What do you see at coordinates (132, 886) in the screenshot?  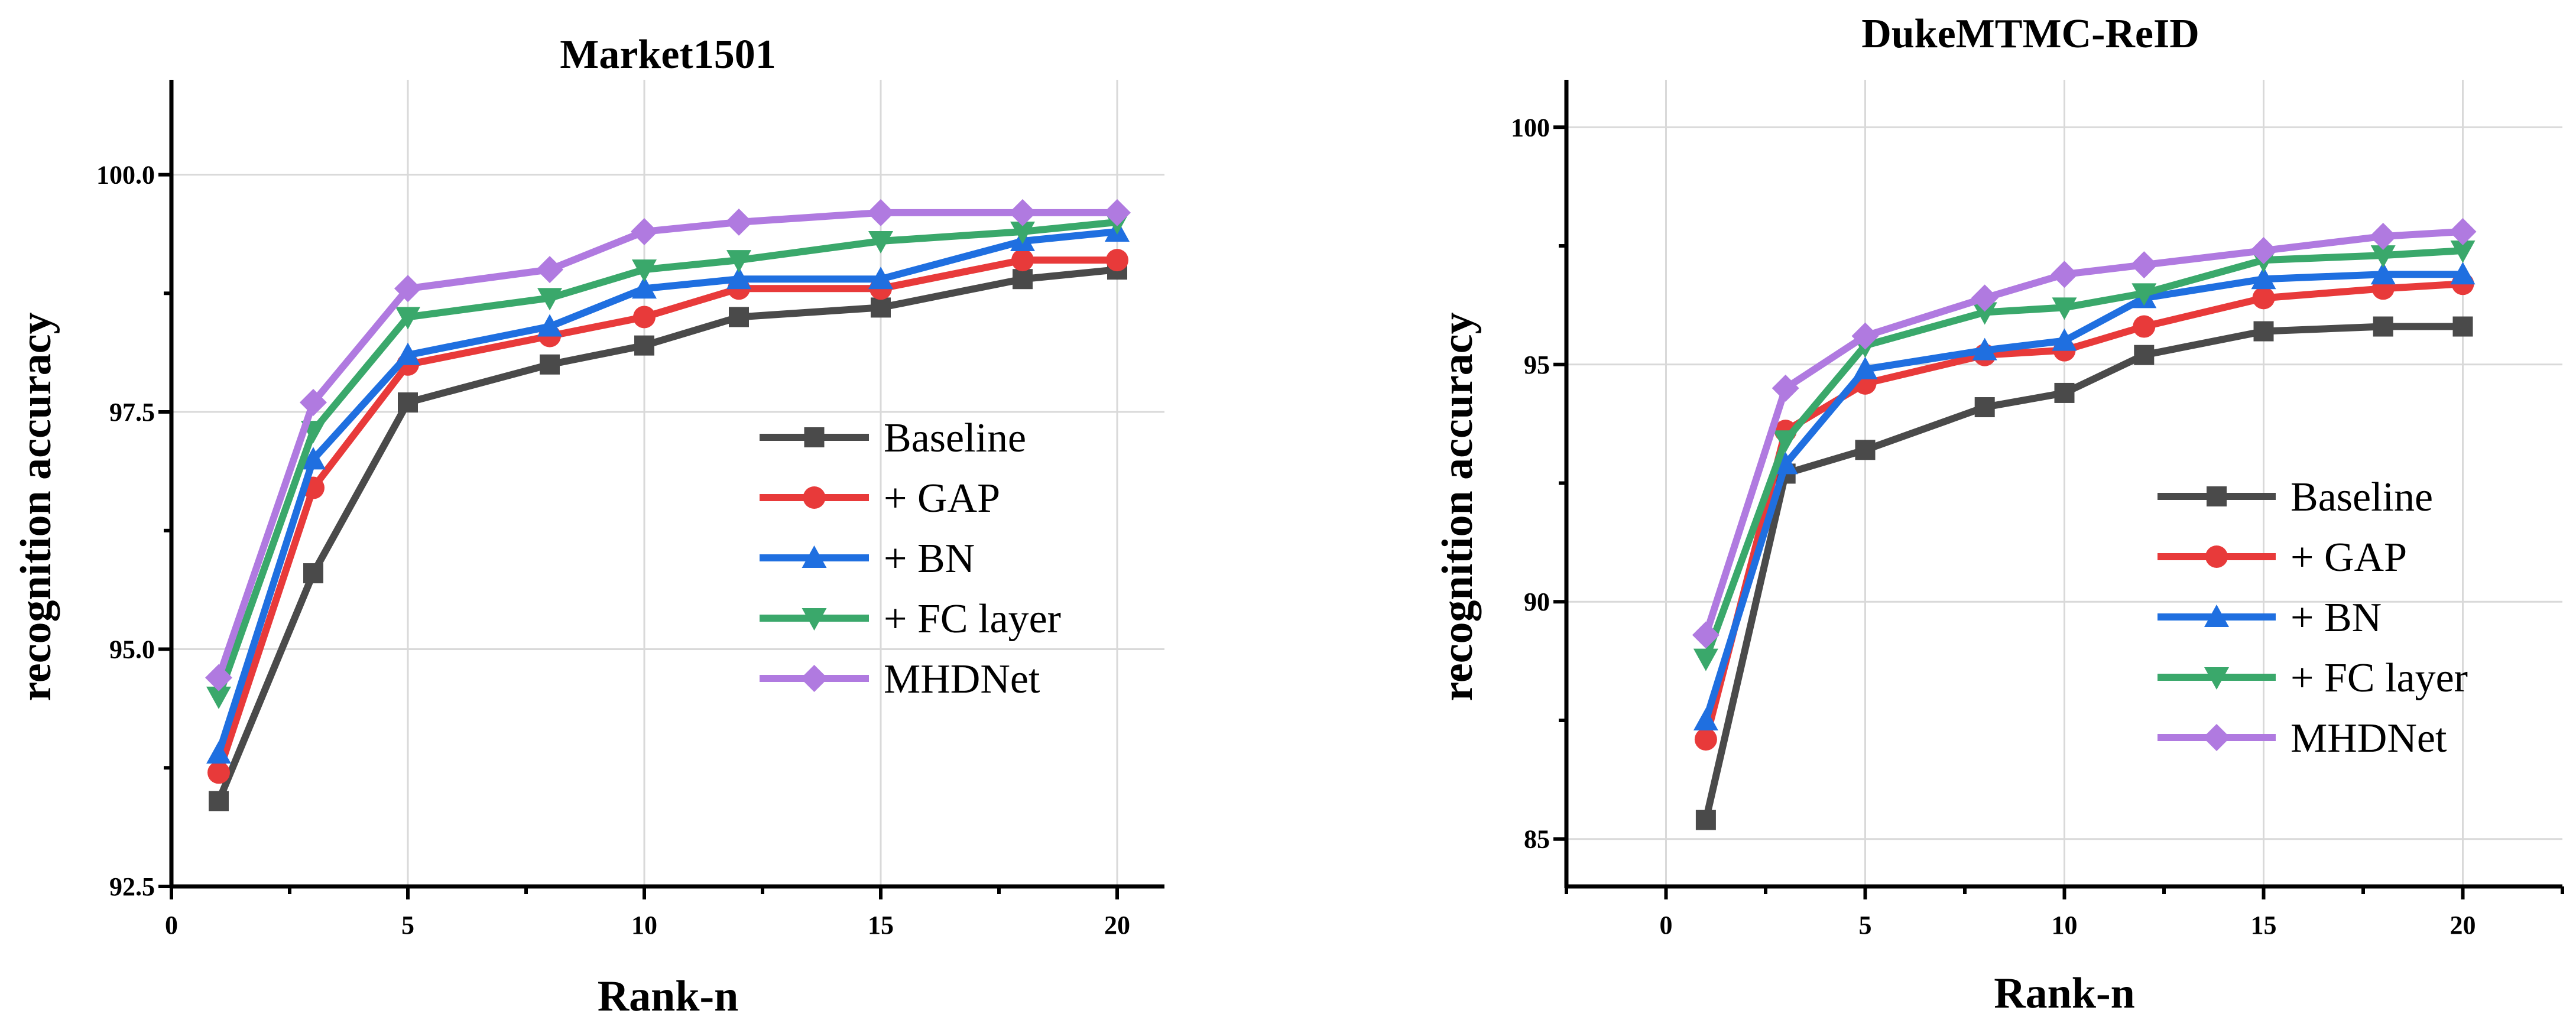 I see `y-tick-label: 92.5` at bounding box center [132, 886].